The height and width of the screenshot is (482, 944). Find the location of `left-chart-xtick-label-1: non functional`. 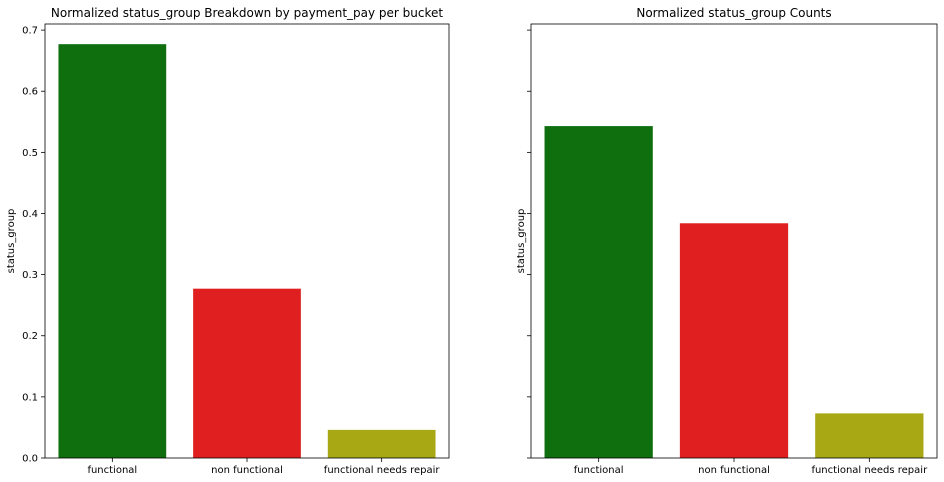

left-chart-xtick-label-1: non functional is located at coordinates (247, 470).